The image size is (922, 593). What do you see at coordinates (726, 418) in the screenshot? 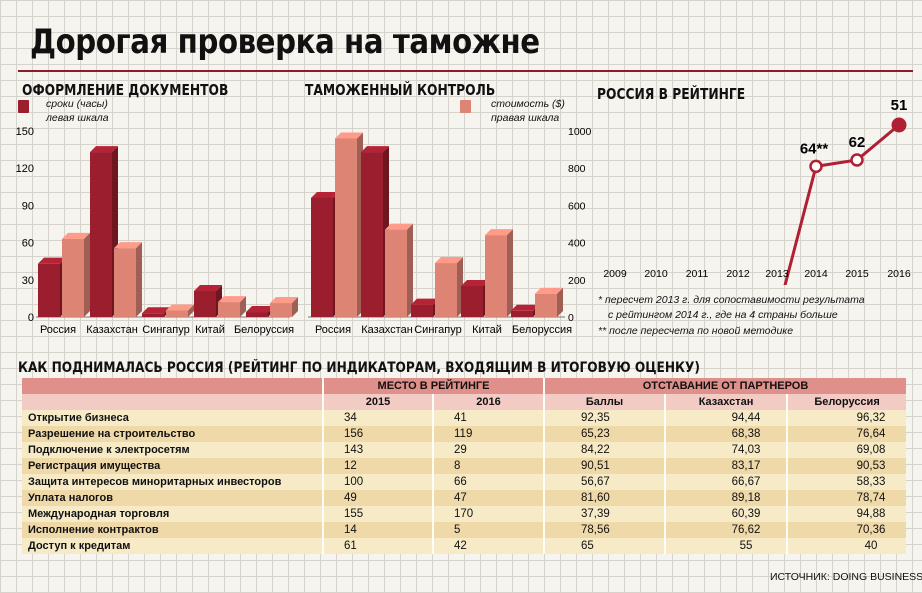
I see `table-cell: 94,44` at bounding box center [726, 418].